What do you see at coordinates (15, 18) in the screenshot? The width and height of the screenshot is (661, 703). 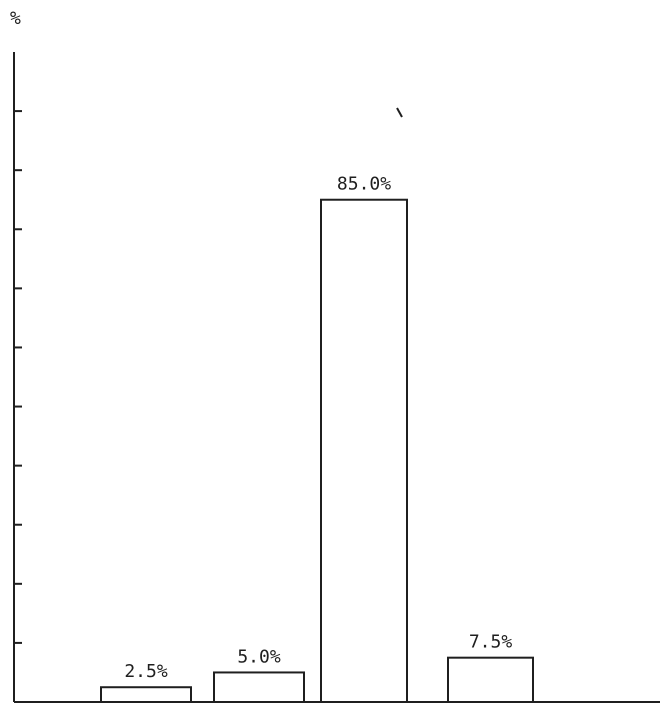 I see `y-axis-label: %` at bounding box center [15, 18].